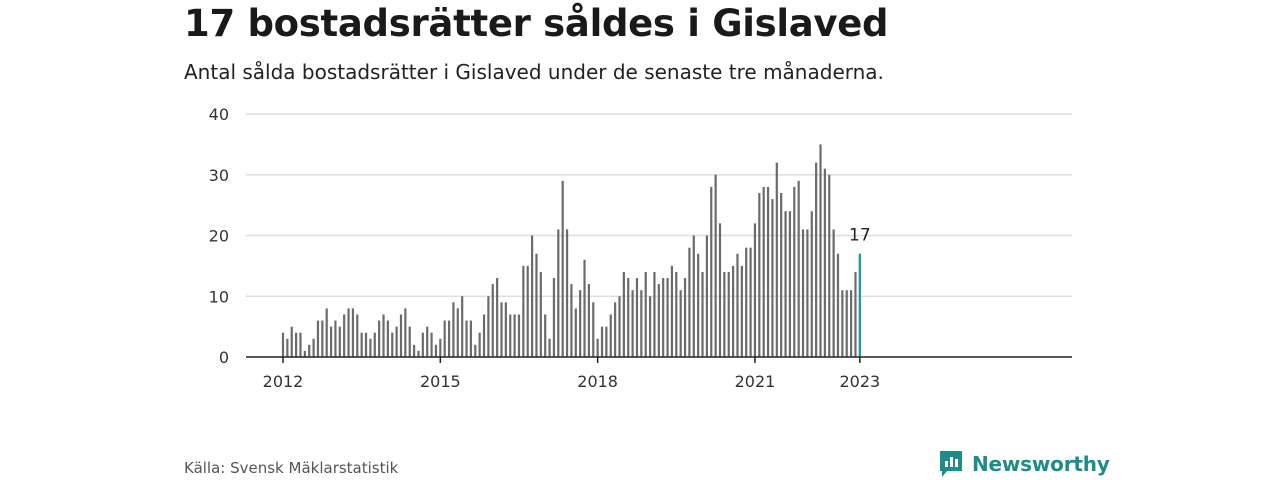  Describe the element at coordinates (597, 381) in the screenshot. I see `x-tick-label: 2018` at that location.